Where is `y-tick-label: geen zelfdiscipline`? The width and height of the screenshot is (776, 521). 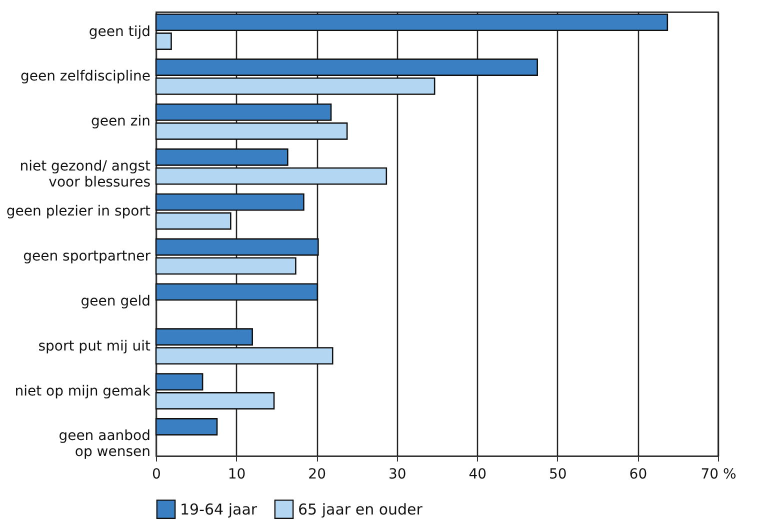
y-tick-label: geen zelfdiscipline is located at coordinates (85, 76).